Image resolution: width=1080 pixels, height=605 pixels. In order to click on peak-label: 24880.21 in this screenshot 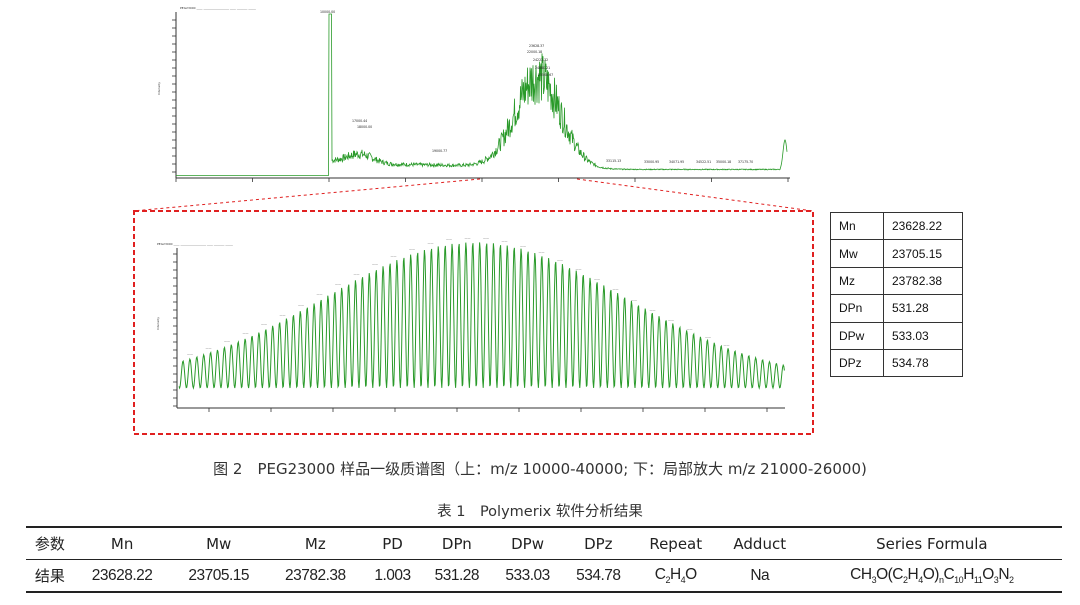, I will do `click(542, 68)`.